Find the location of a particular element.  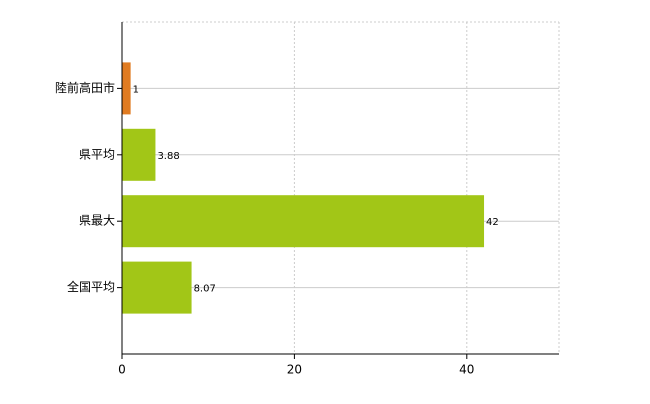

value-label: 8.07 is located at coordinates (205, 289).